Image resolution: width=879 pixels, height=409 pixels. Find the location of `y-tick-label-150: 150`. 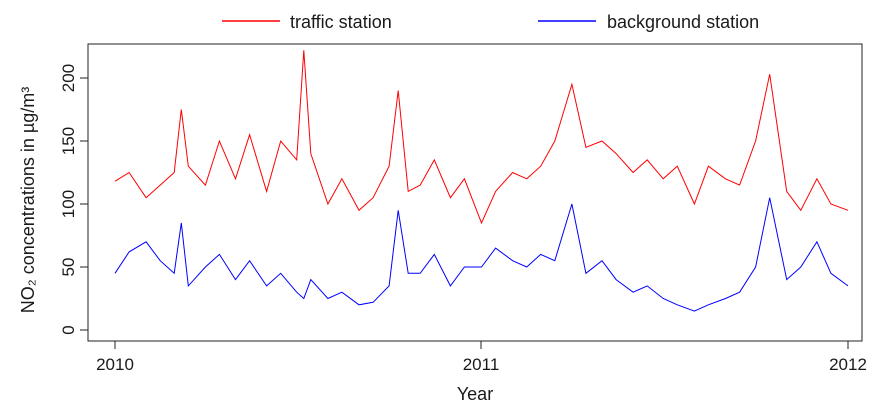

y-tick-label-150: 150 is located at coordinates (68, 141).